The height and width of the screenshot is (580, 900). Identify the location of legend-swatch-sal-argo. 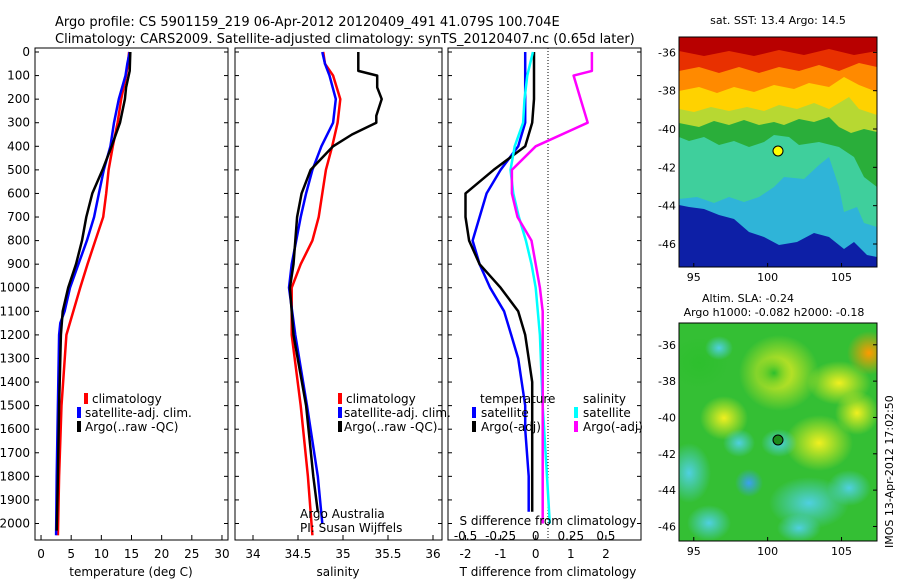
(576, 426).